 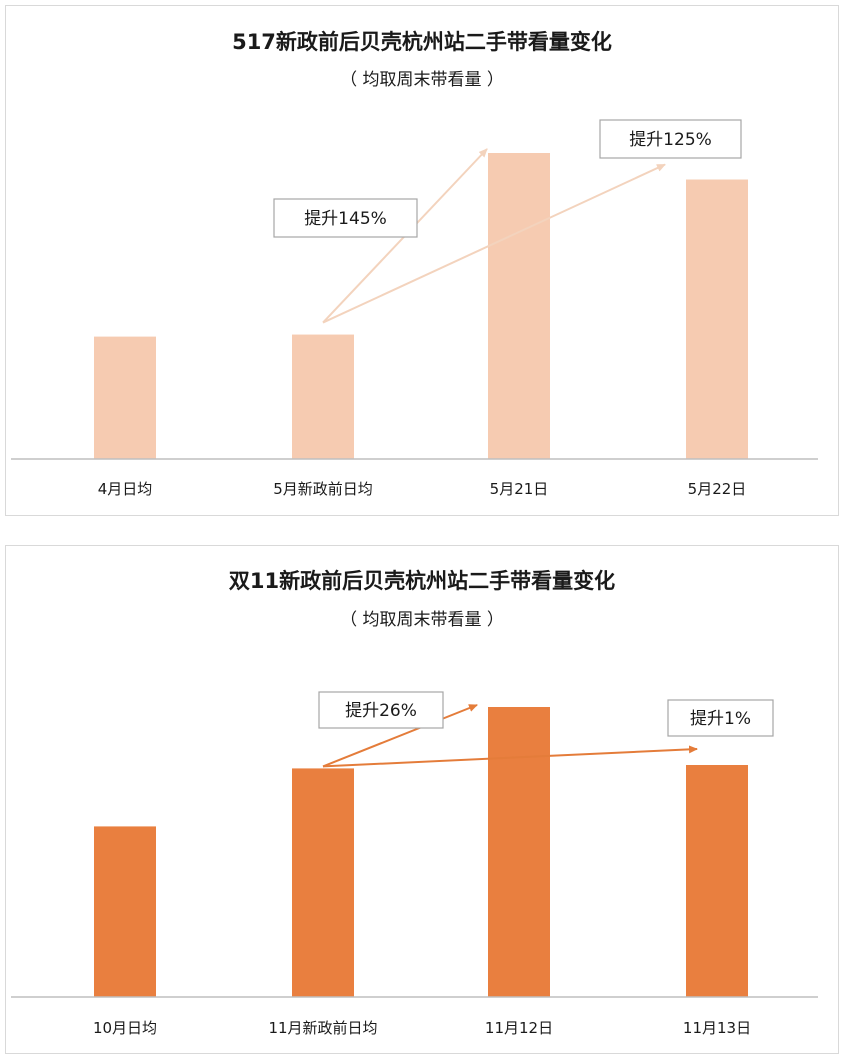 What do you see at coordinates (422, 42) in the screenshot?
I see `chart-title: 517新政前后贝壳杭州站二手带看量变化` at bounding box center [422, 42].